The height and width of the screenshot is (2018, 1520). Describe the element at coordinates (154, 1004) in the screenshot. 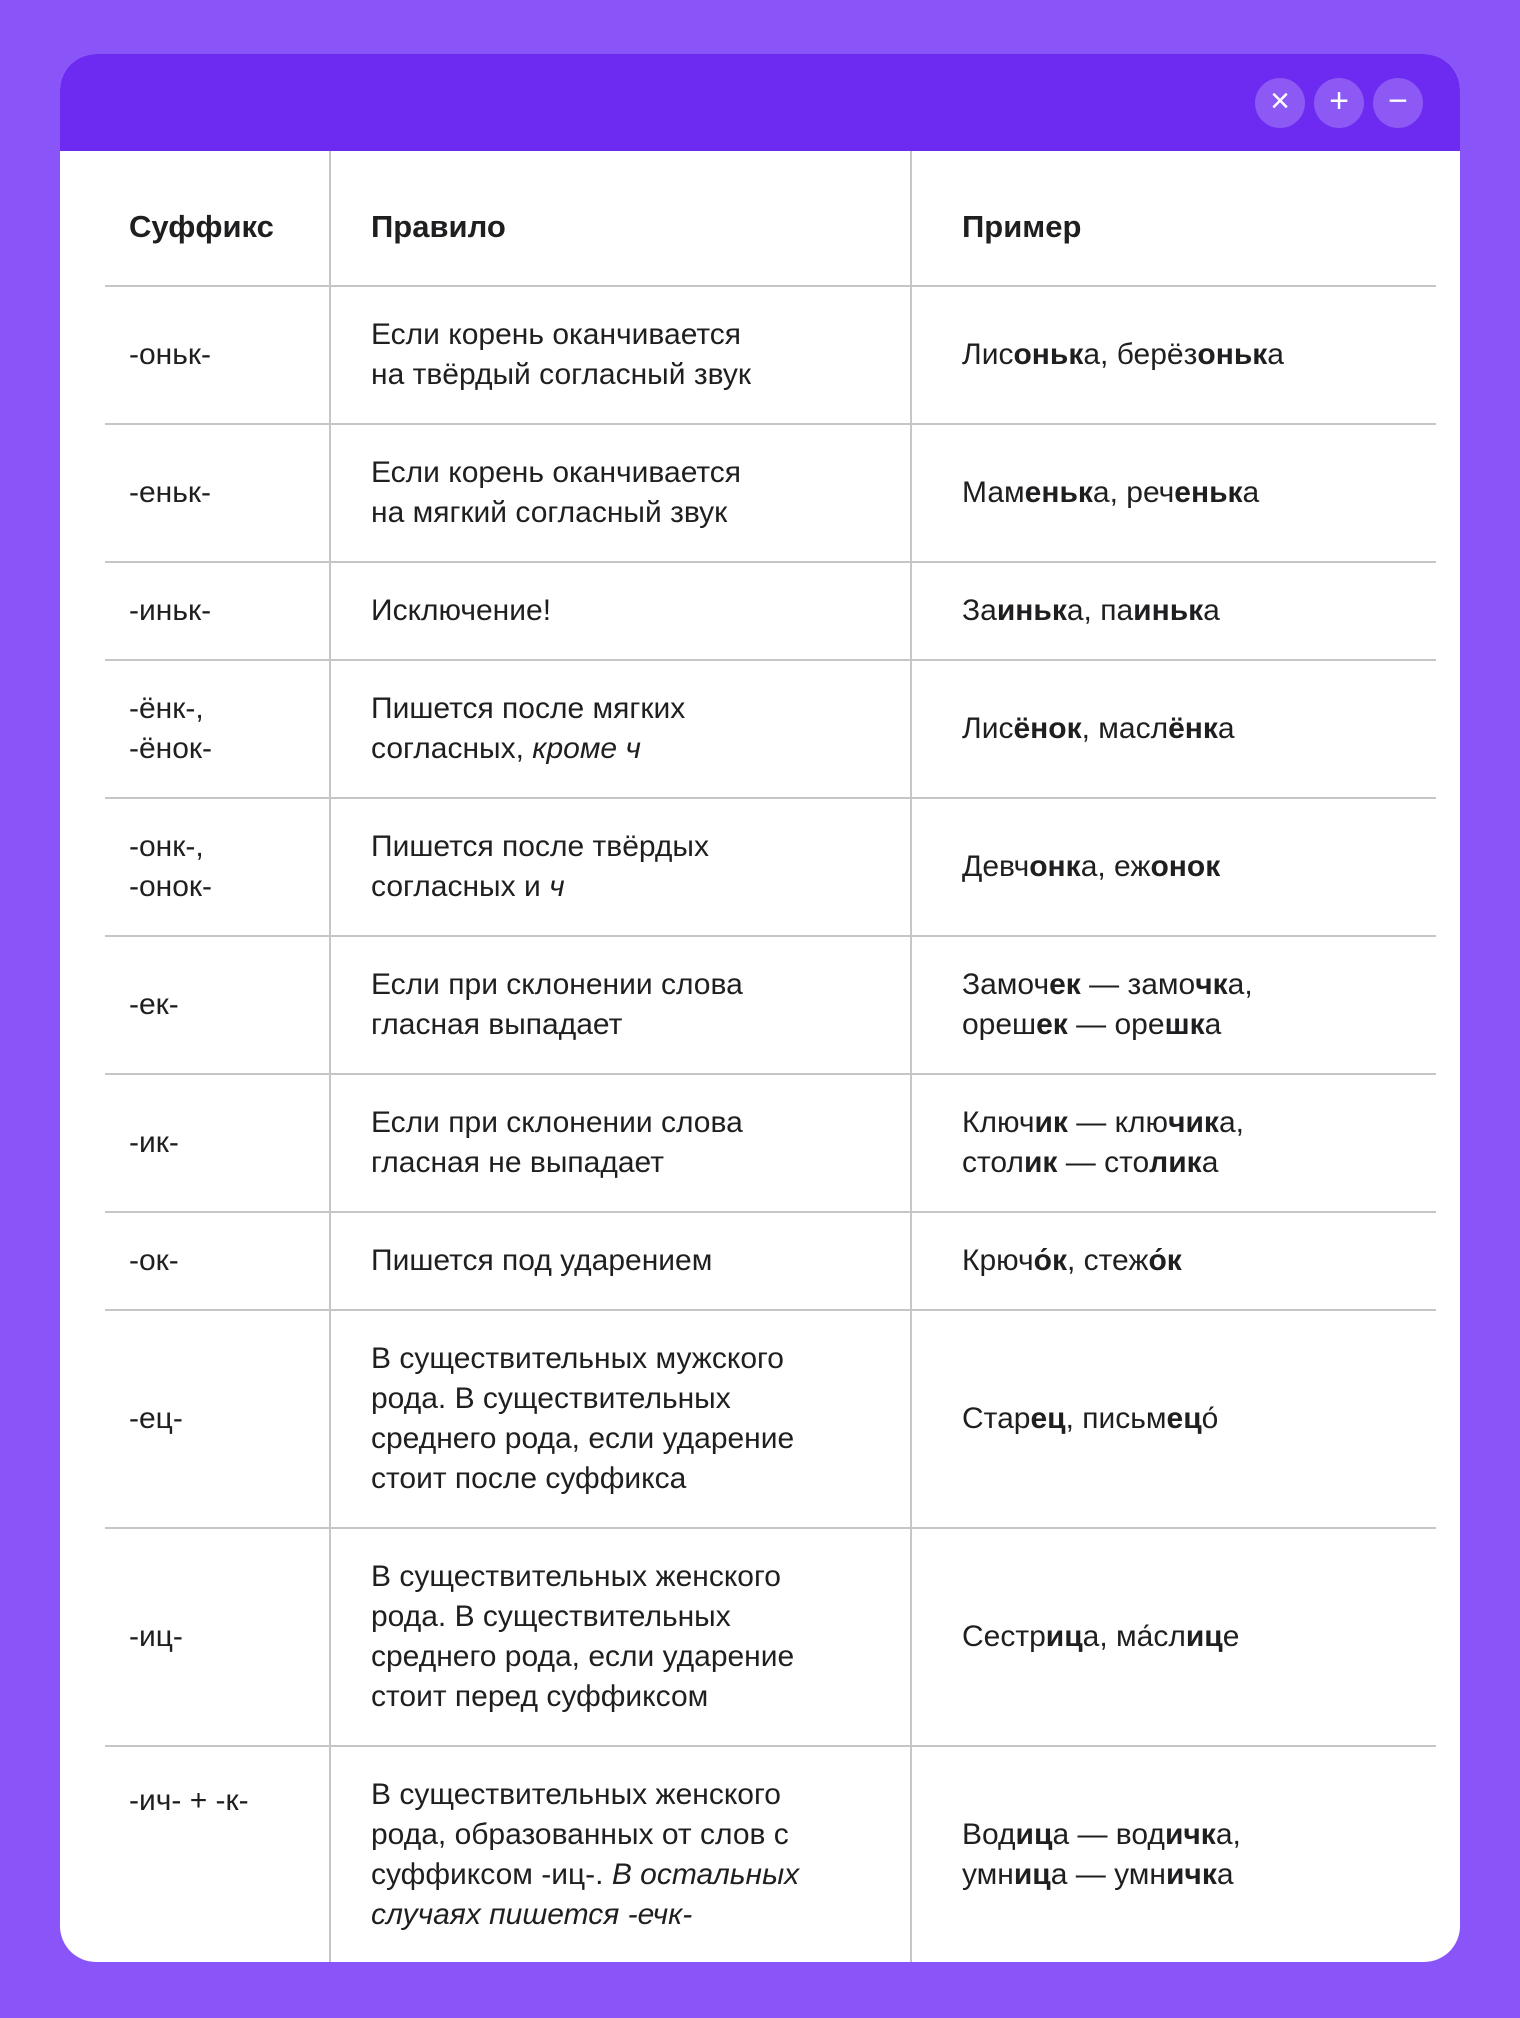

I see `suffix-cell: -ек-` at that location.